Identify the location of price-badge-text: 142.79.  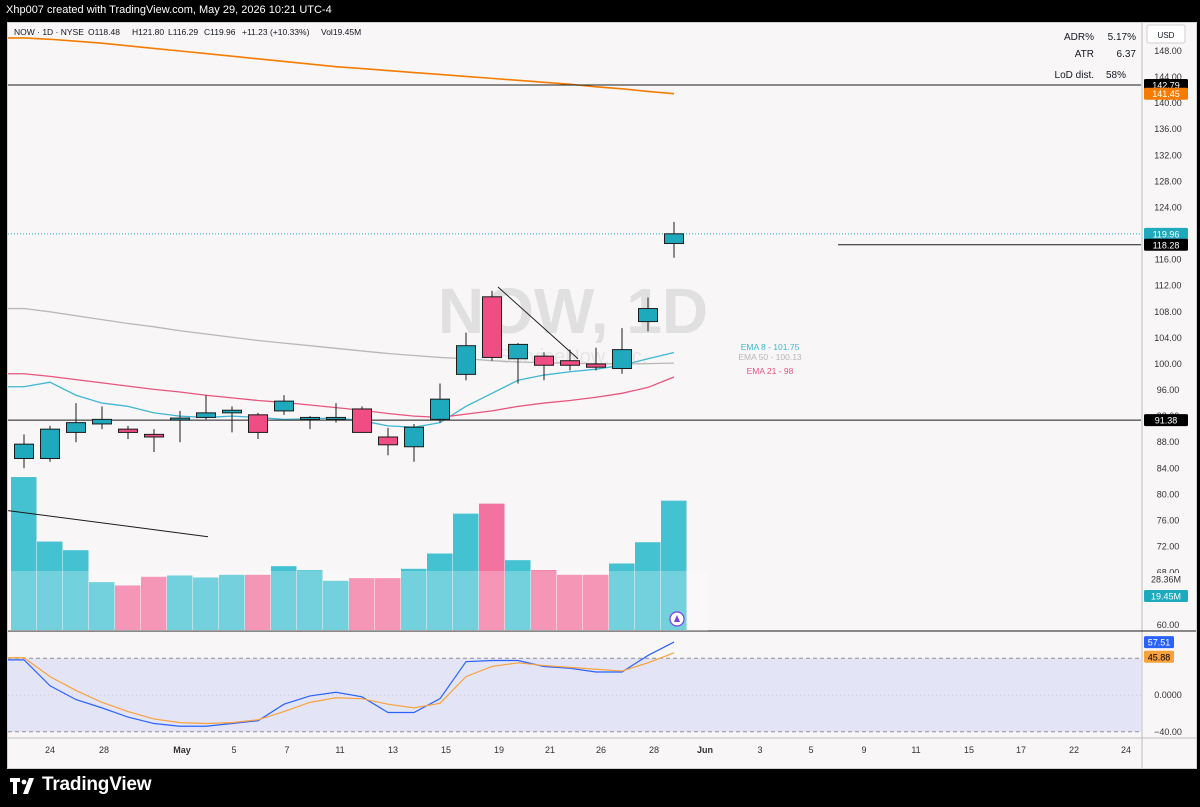
(1166, 85).